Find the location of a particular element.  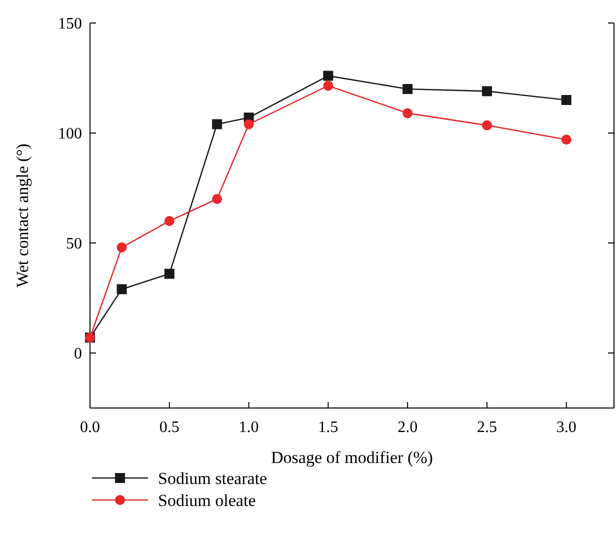

y-axis-title: Wet contact angle (°) is located at coordinates (22, 216).